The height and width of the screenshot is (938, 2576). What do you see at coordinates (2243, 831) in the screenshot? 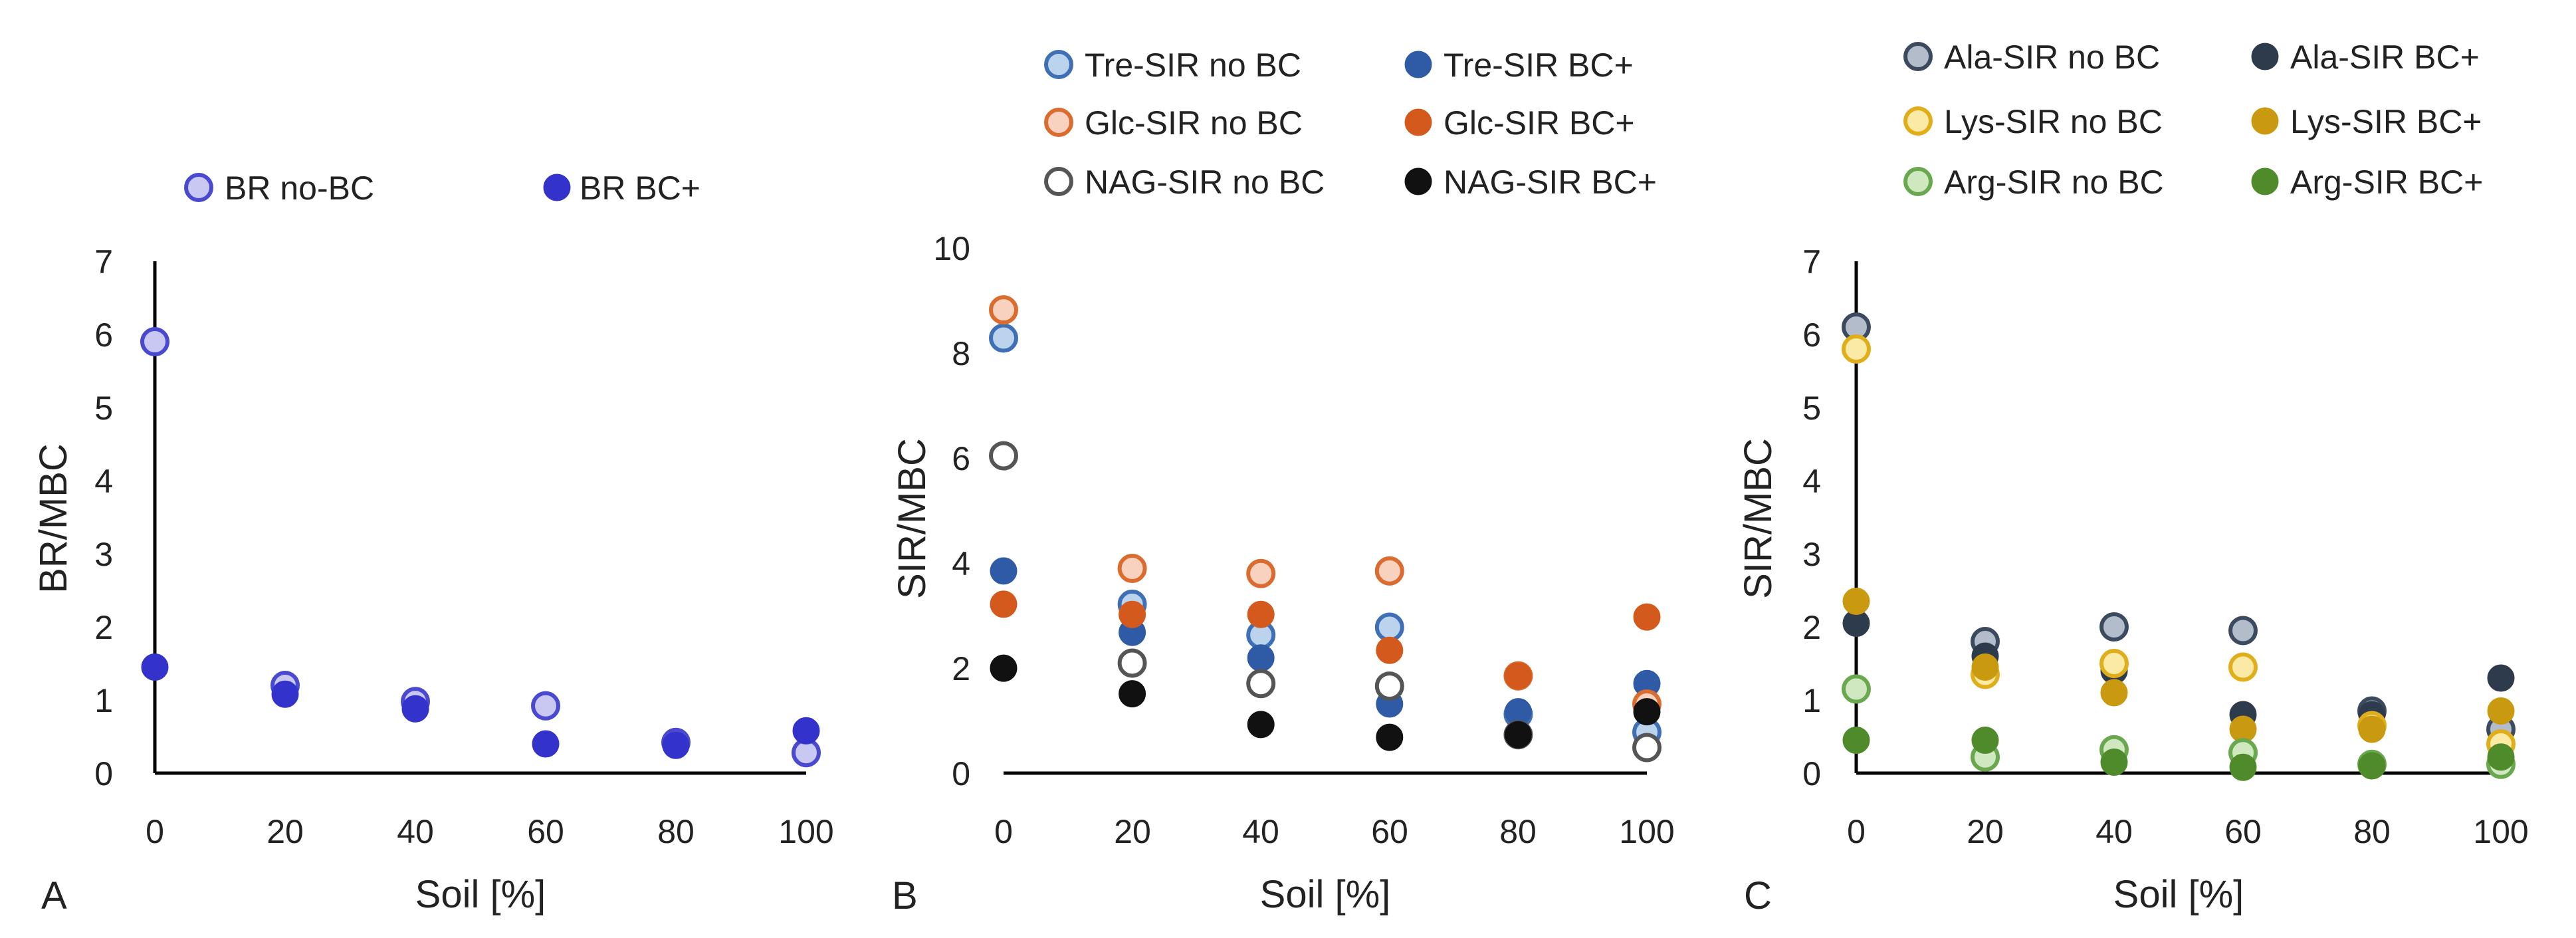
I see `panel-c-x-tick-label: 60` at bounding box center [2243, 831].